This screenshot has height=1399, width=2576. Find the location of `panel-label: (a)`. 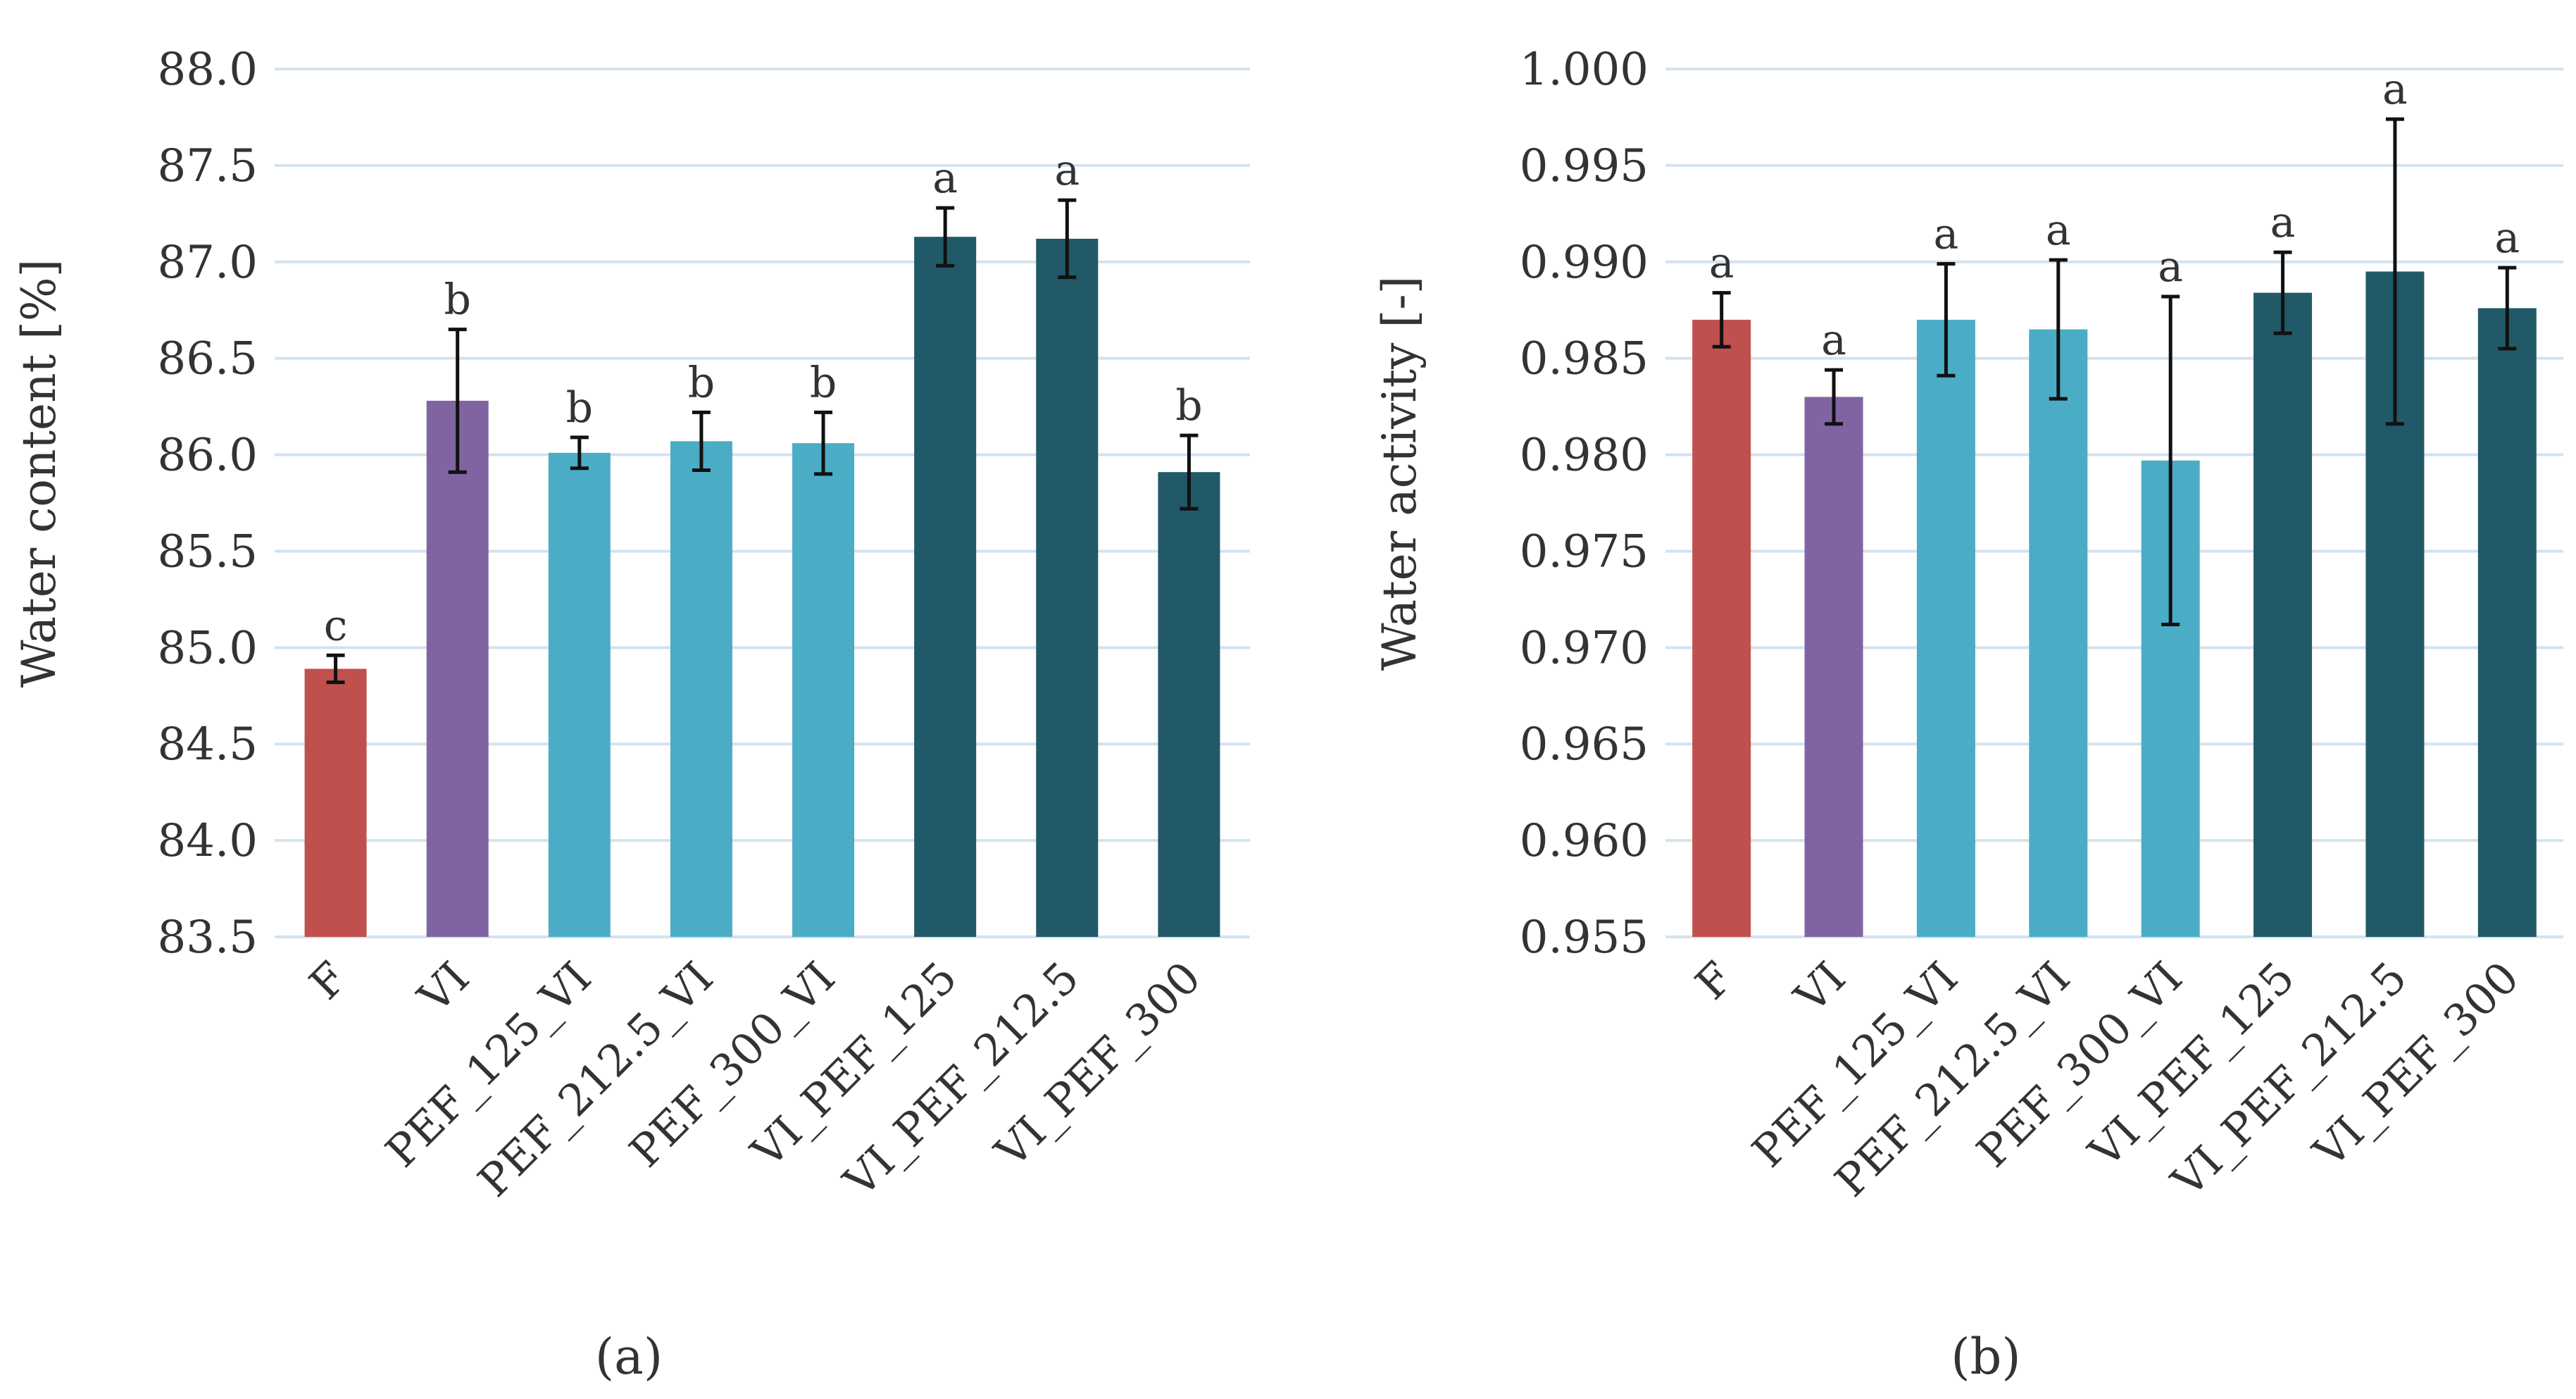

panel-label: (a) is located at coordinates (629, 1357).